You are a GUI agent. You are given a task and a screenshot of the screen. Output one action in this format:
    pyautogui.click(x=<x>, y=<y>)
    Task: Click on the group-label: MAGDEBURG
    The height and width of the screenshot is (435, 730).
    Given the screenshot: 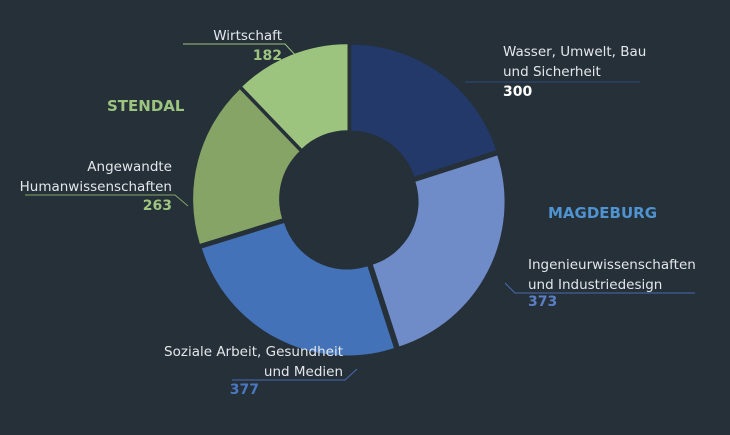 What is the action you would take?
    pyautogui.click(x=603, y=213)
    